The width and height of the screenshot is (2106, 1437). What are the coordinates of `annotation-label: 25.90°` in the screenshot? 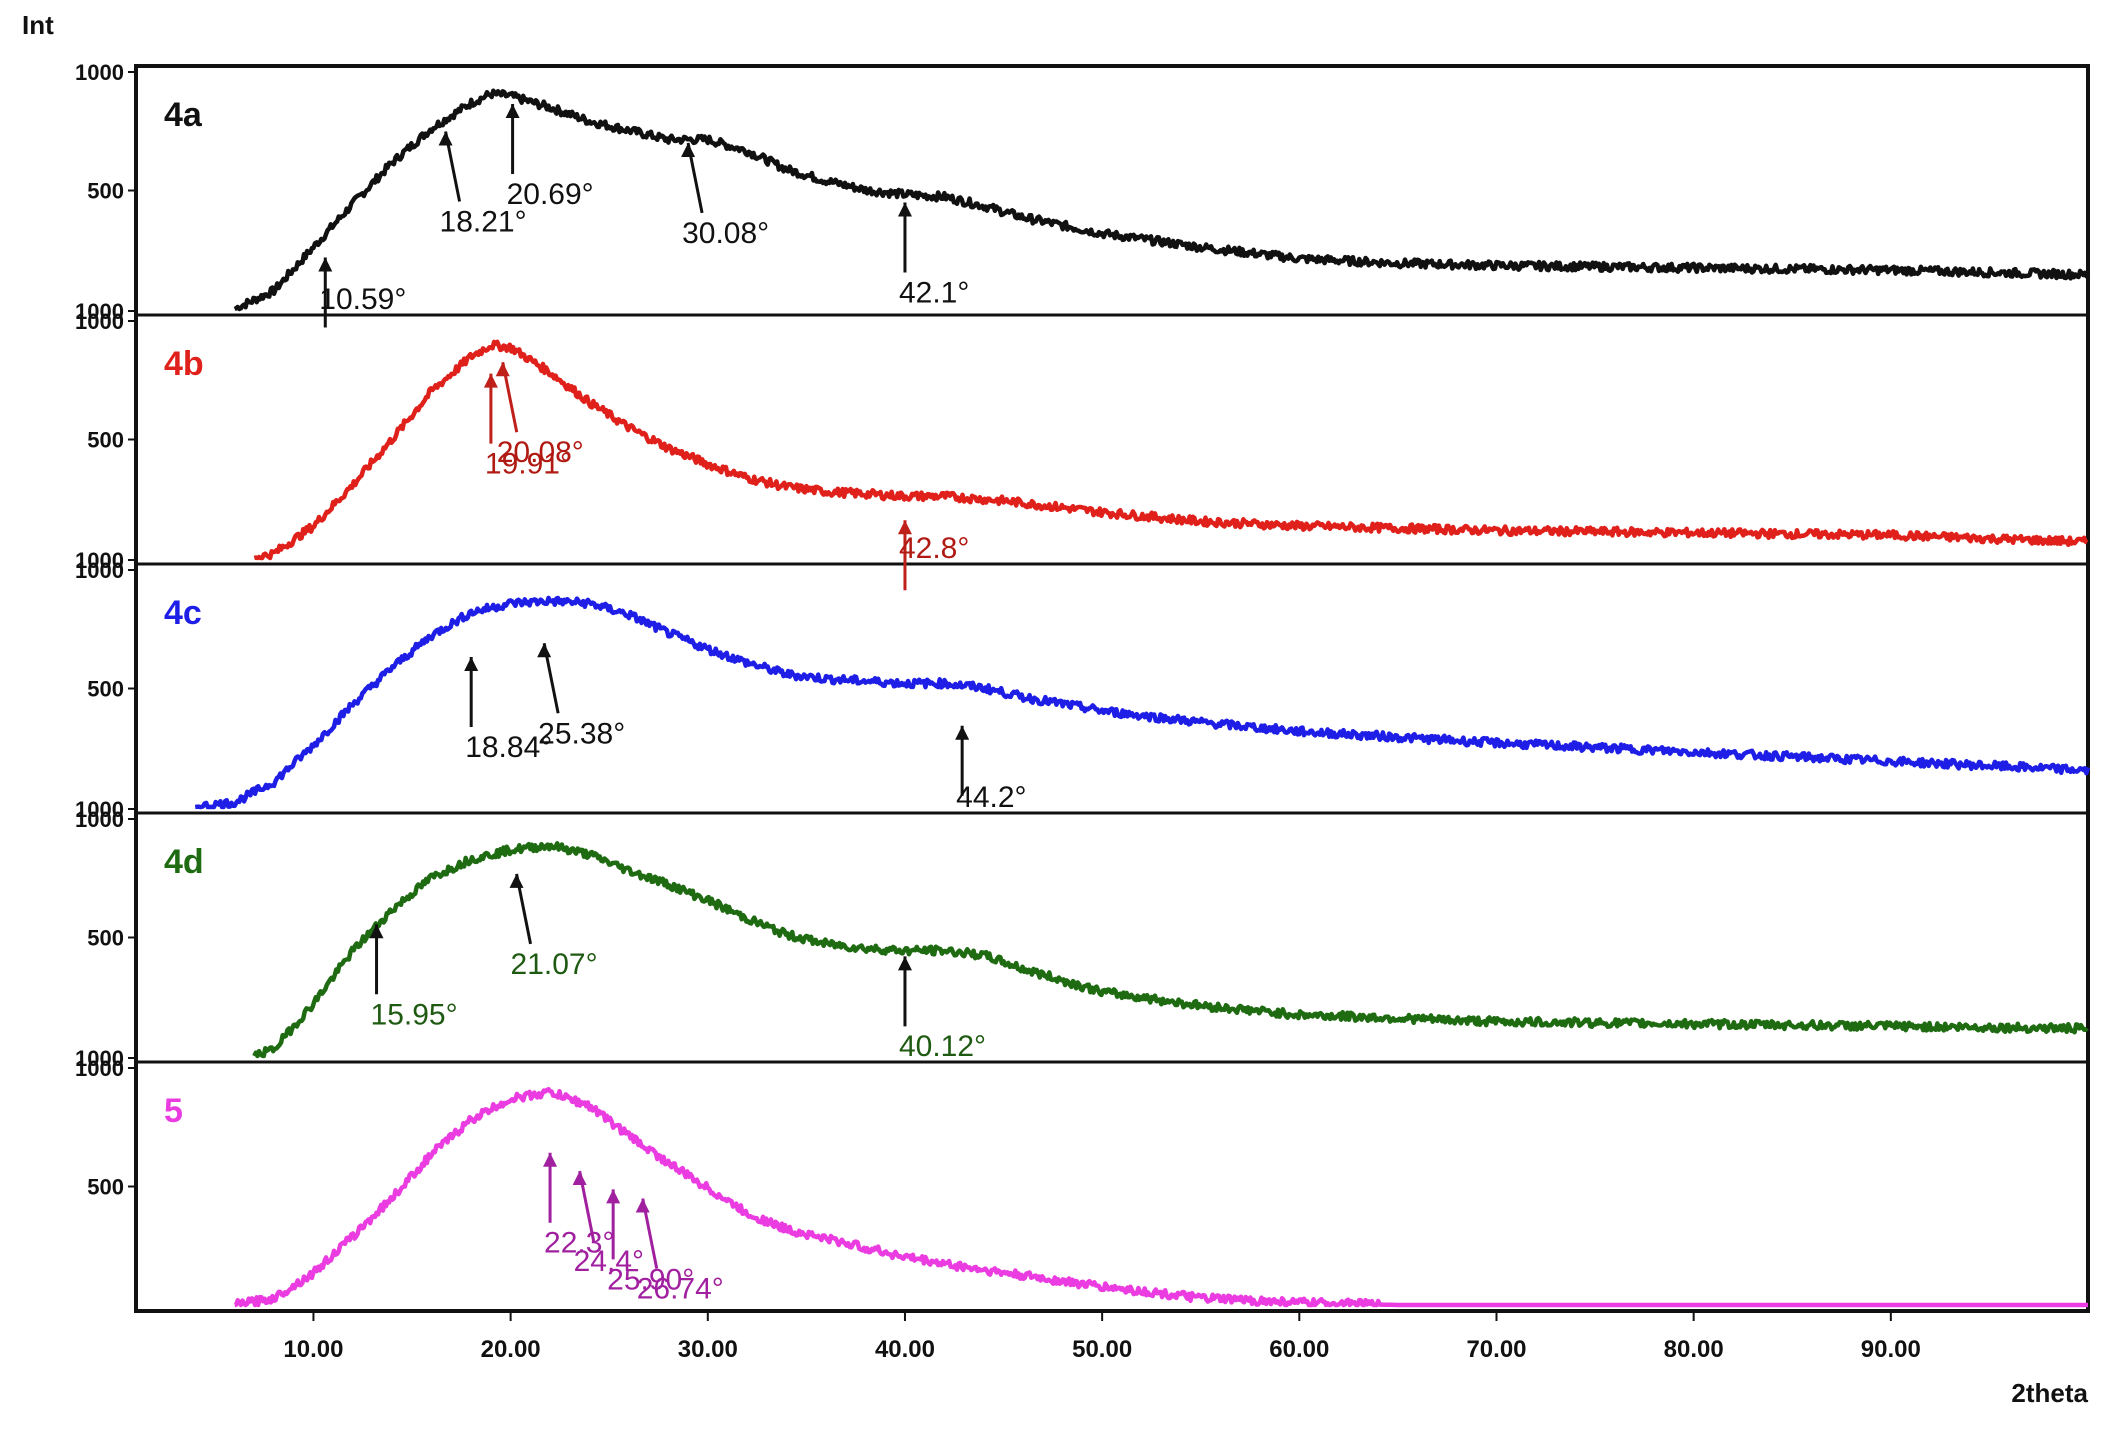 It's located at (650, 1279).